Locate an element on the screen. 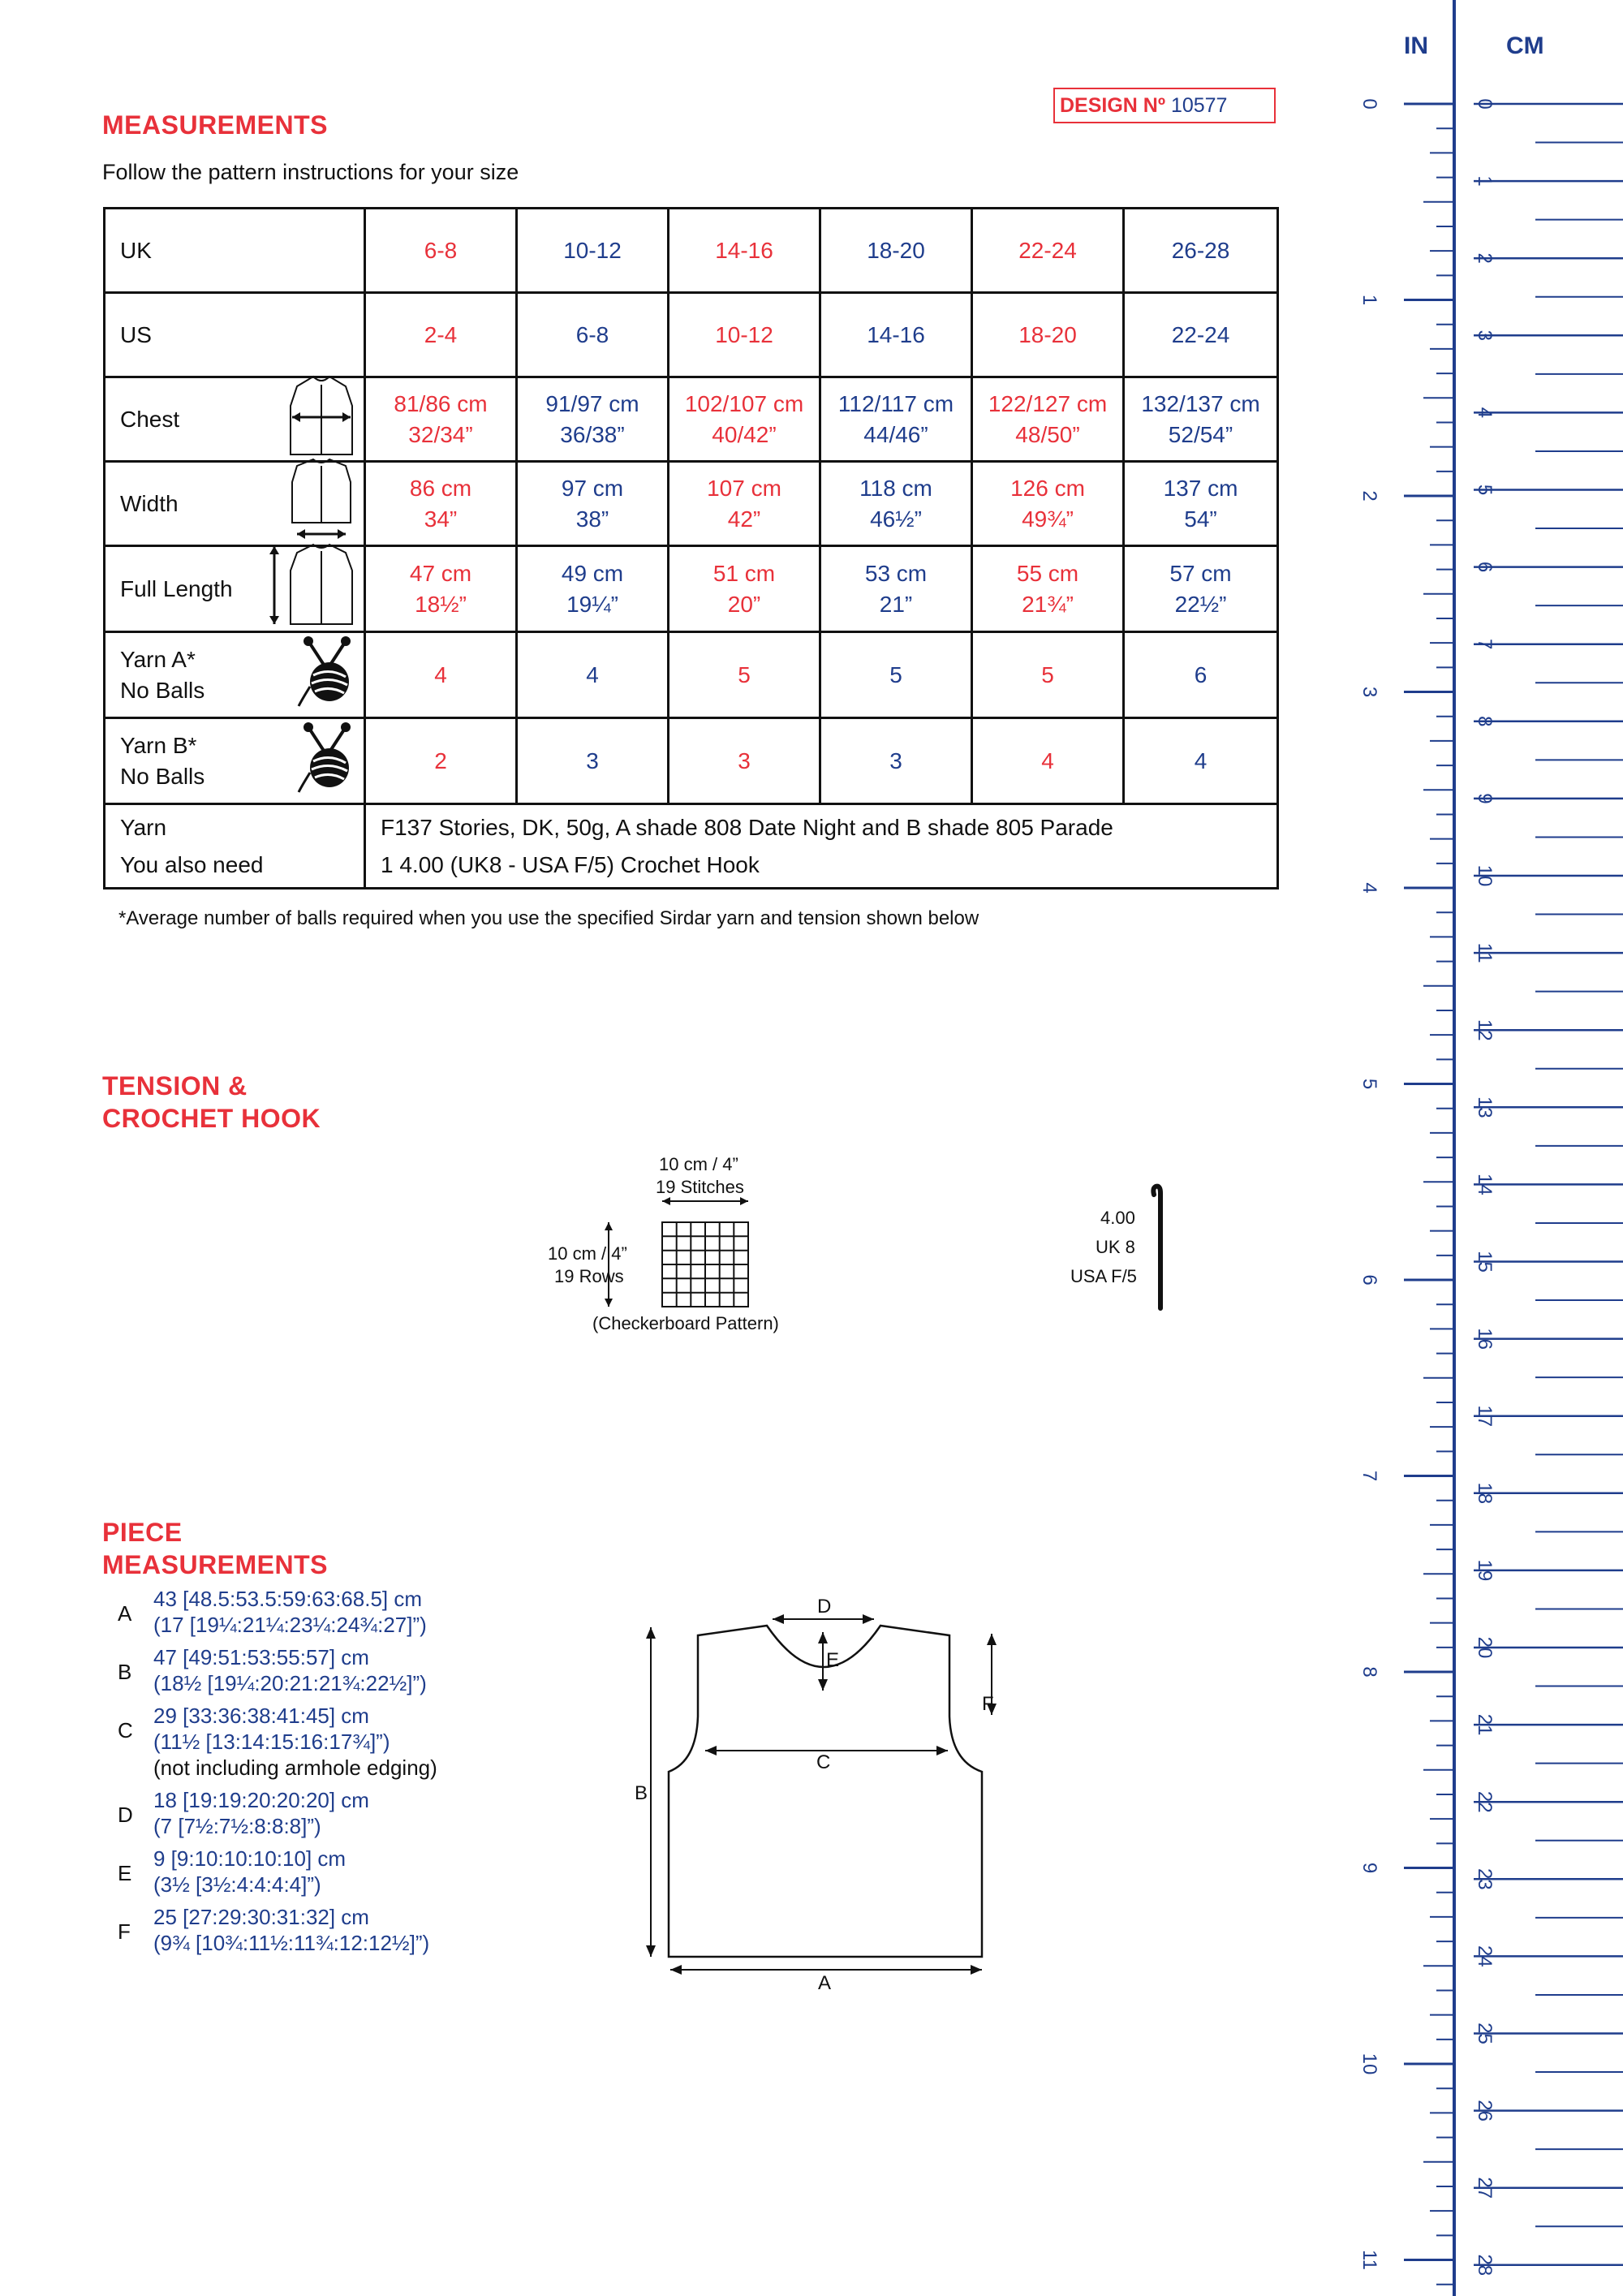  inch-number: 11 is located at coordinates (1369, 2260).